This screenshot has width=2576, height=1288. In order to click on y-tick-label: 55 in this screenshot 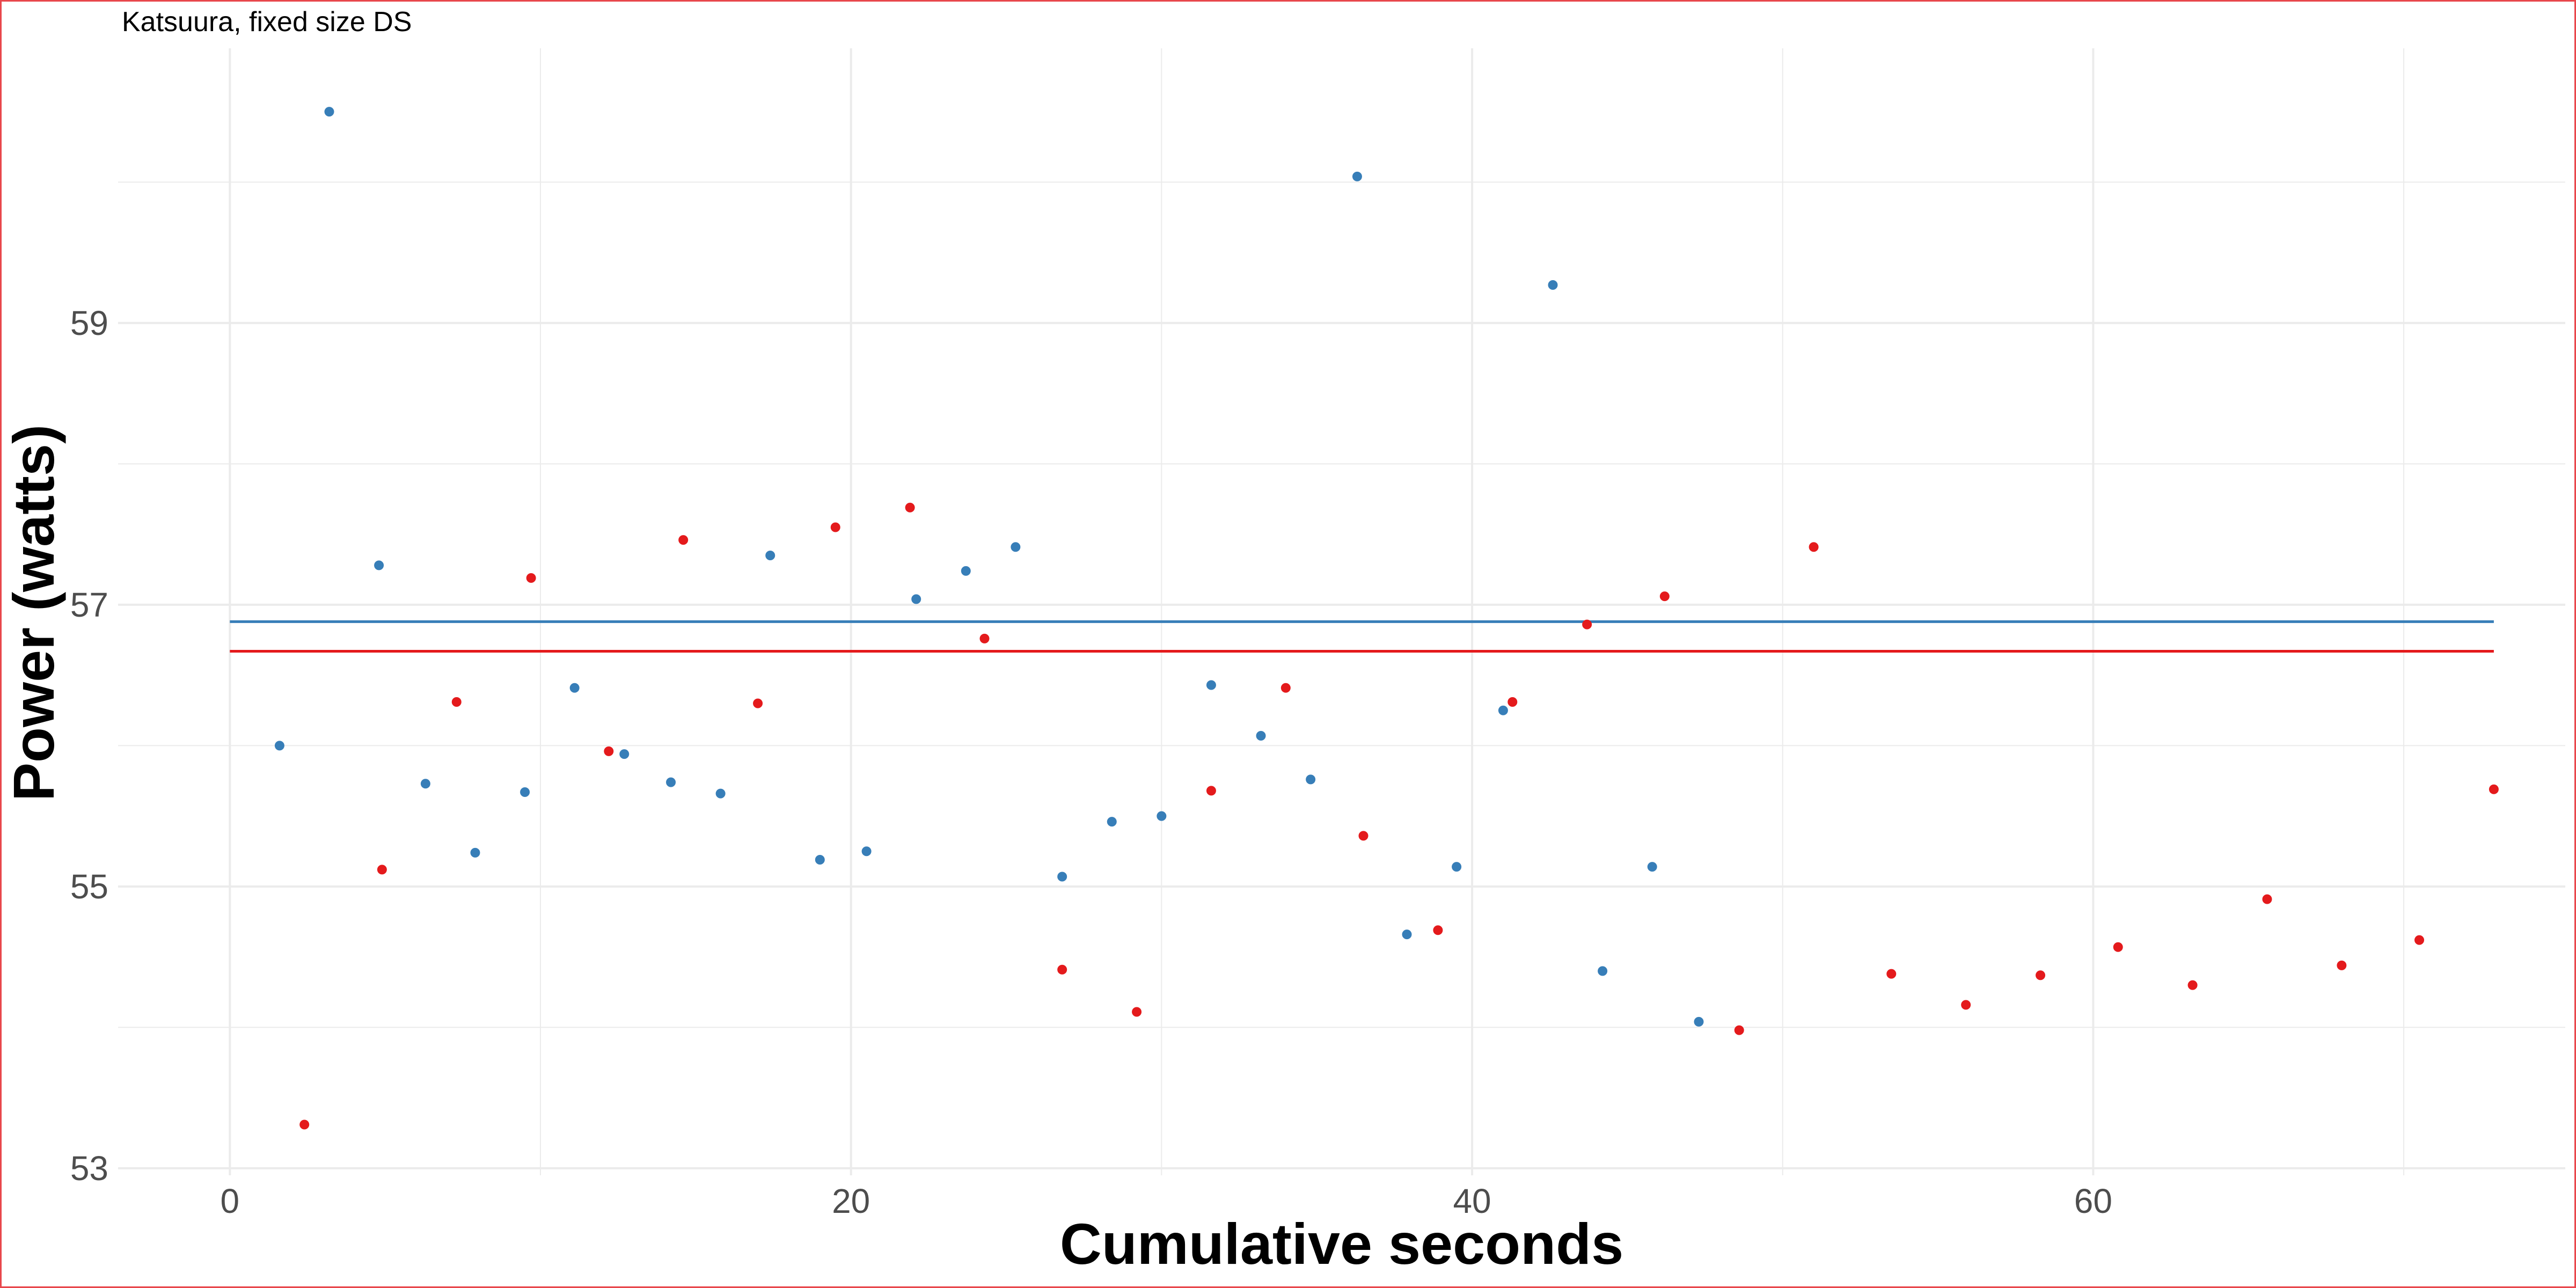, I will do `click(89, 886)`.